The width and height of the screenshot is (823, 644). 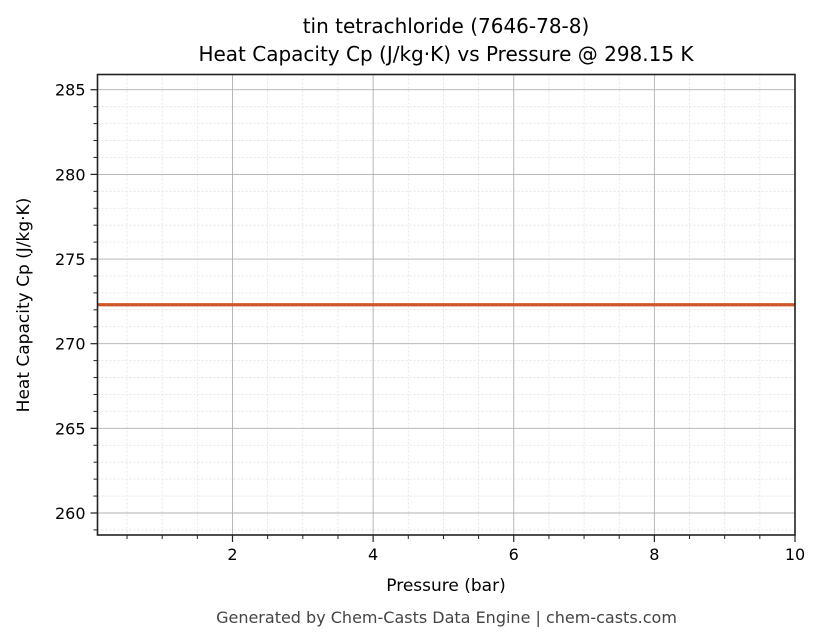 What do you see at coordinates (446, 586) in the screenshot?
I see `x-axis-label: Pressure (bar)` at bounding box center [446, 586].